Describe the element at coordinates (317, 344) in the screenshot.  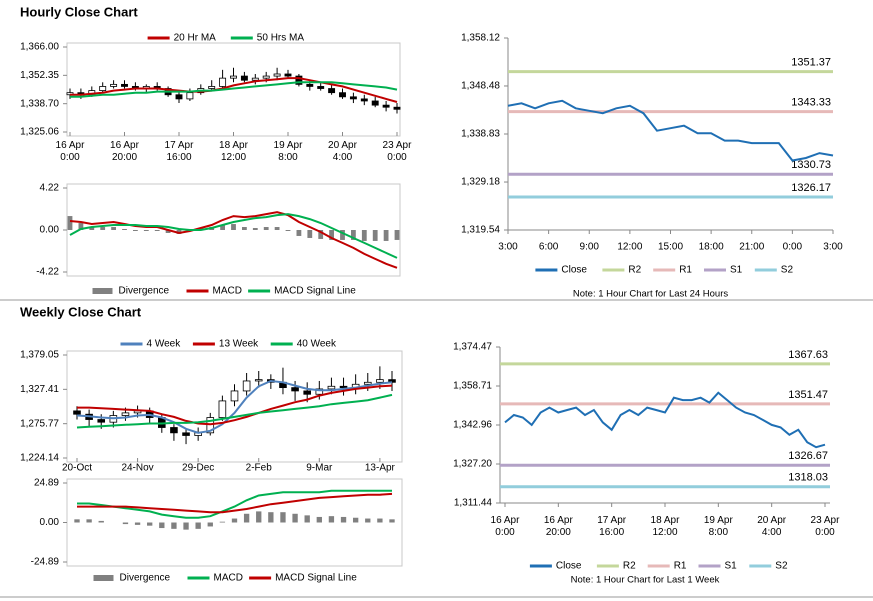
I see `legend-label: 40 Week` at that location.